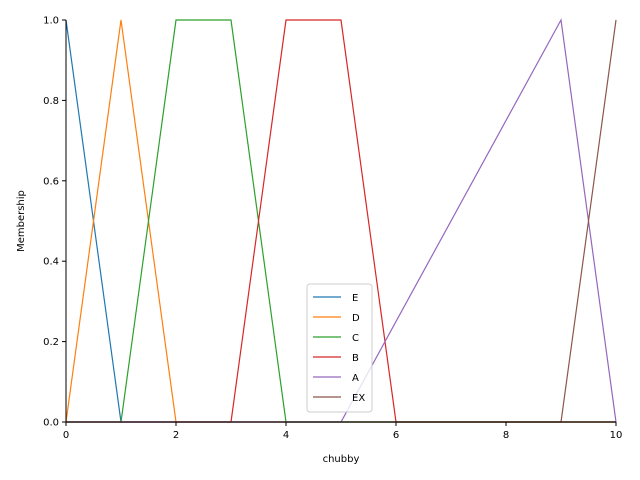 This screenshot has width=640, height=480. I want to click on x-tick-label: 0, so click(66, 435).